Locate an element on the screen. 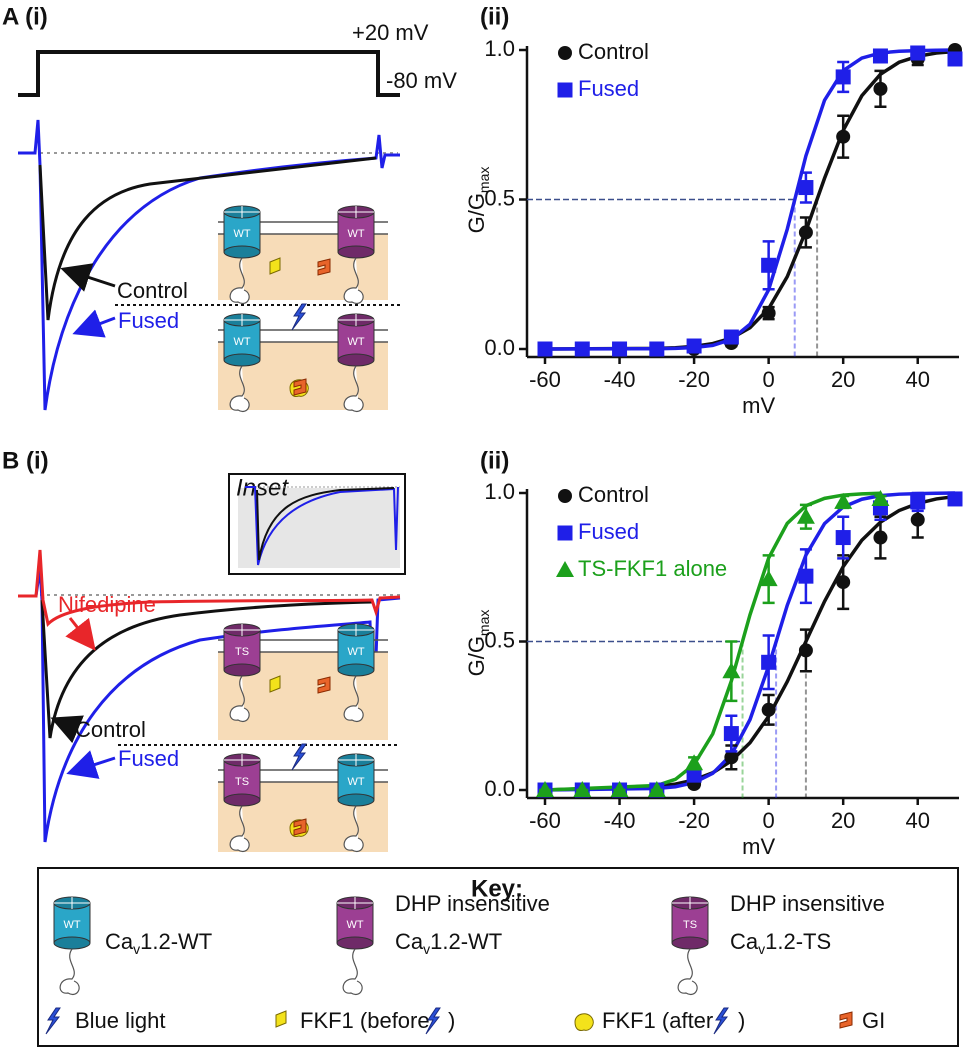  key-label: FKF1 (after is located at coordinates (657, 1020).